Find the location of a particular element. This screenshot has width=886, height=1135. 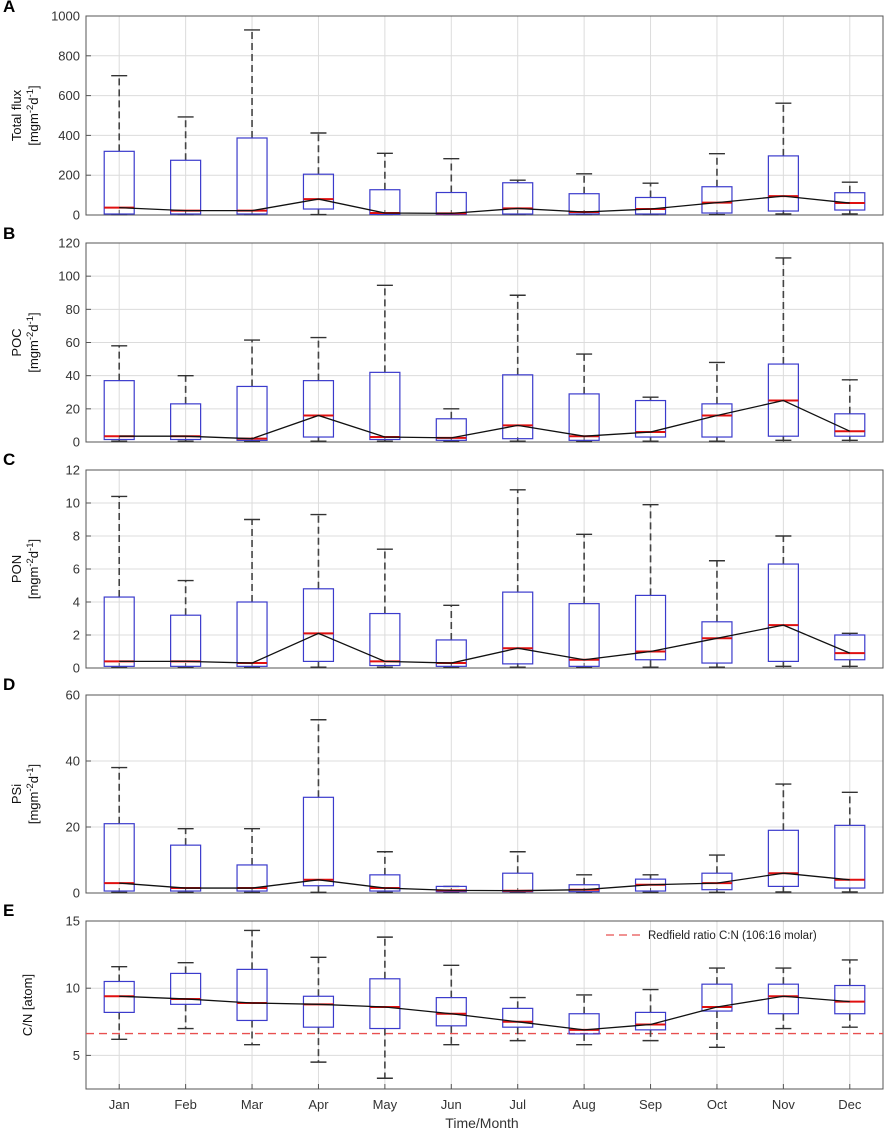

panel-a-ytick-label: 200 is located at coordinates (69, 175).